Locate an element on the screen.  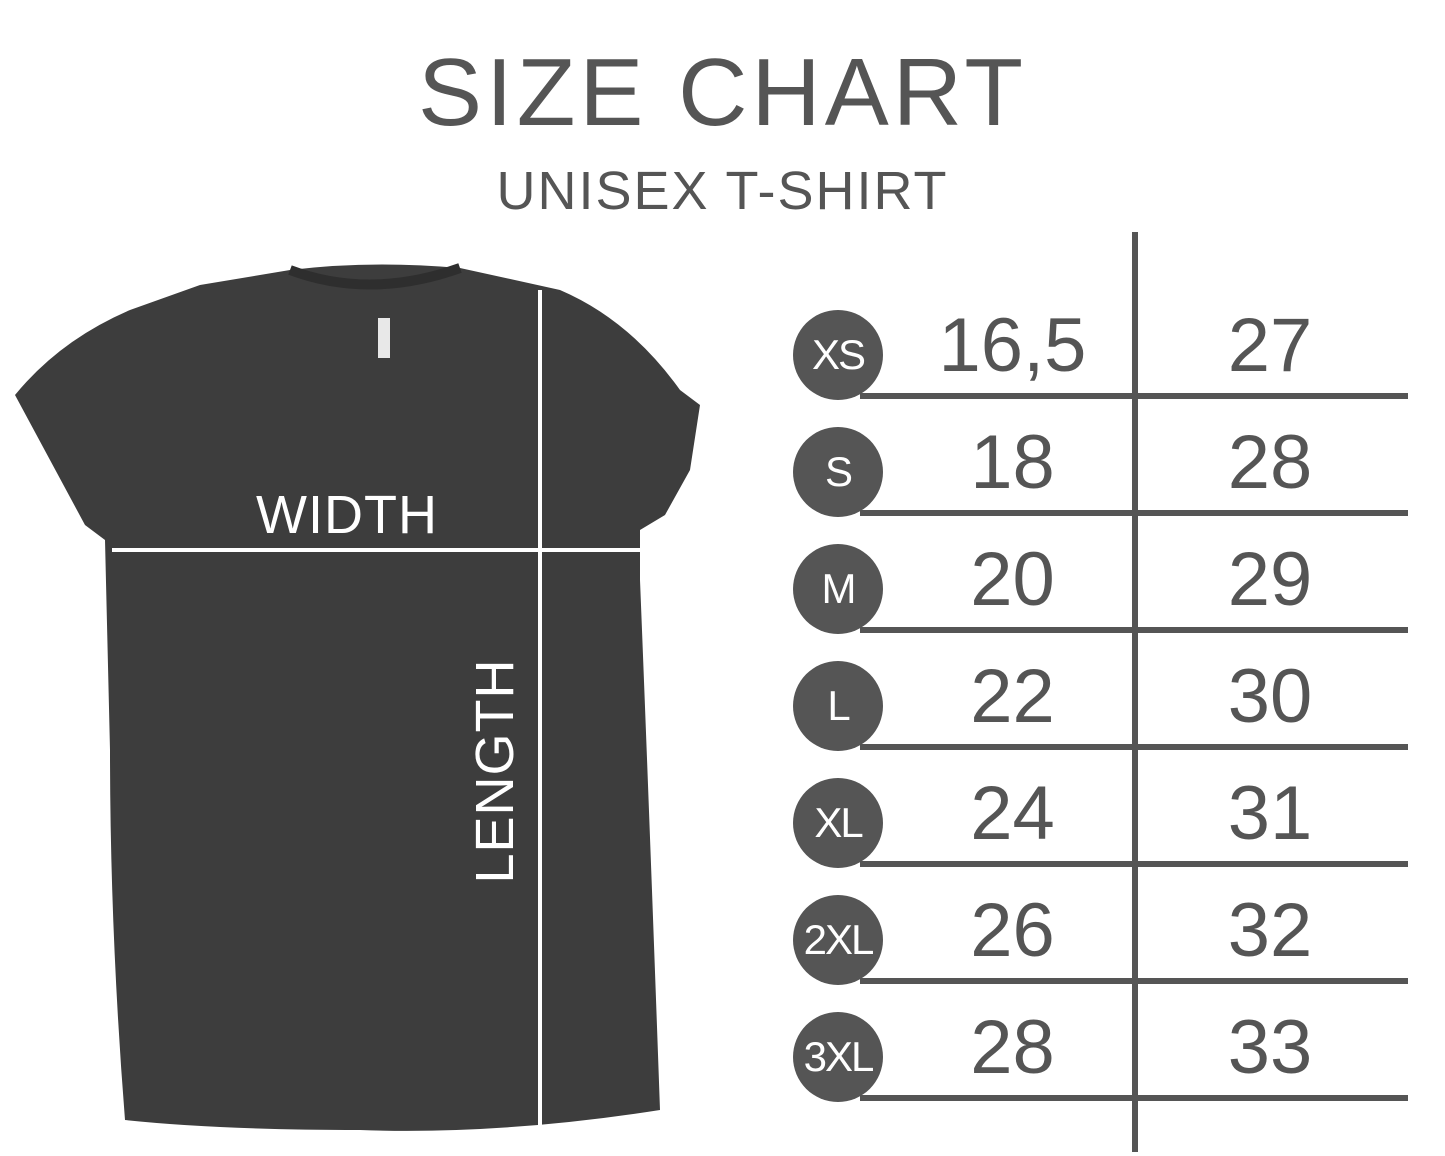
width-value: 24 is located at coordinates (1012, 813).